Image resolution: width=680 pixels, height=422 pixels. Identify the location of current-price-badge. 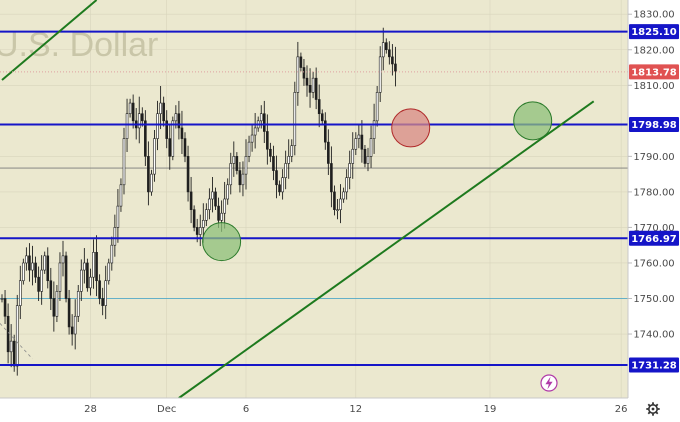
(654, 72).